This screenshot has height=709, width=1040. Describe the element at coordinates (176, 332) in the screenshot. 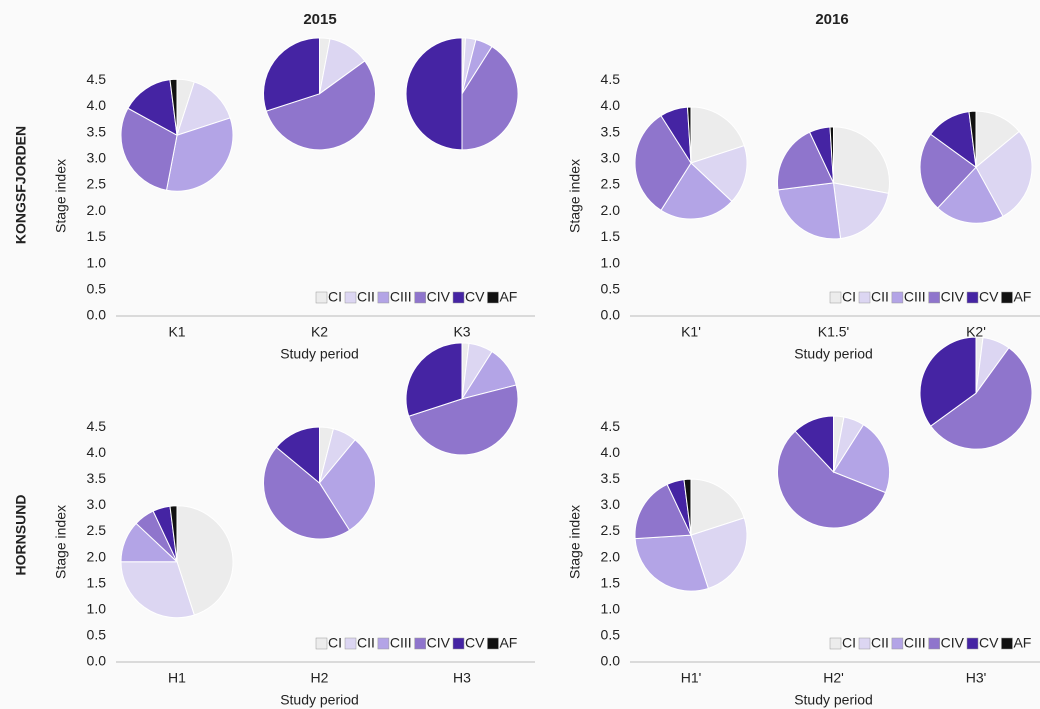

I see `x-tick-label: K1` at that location.